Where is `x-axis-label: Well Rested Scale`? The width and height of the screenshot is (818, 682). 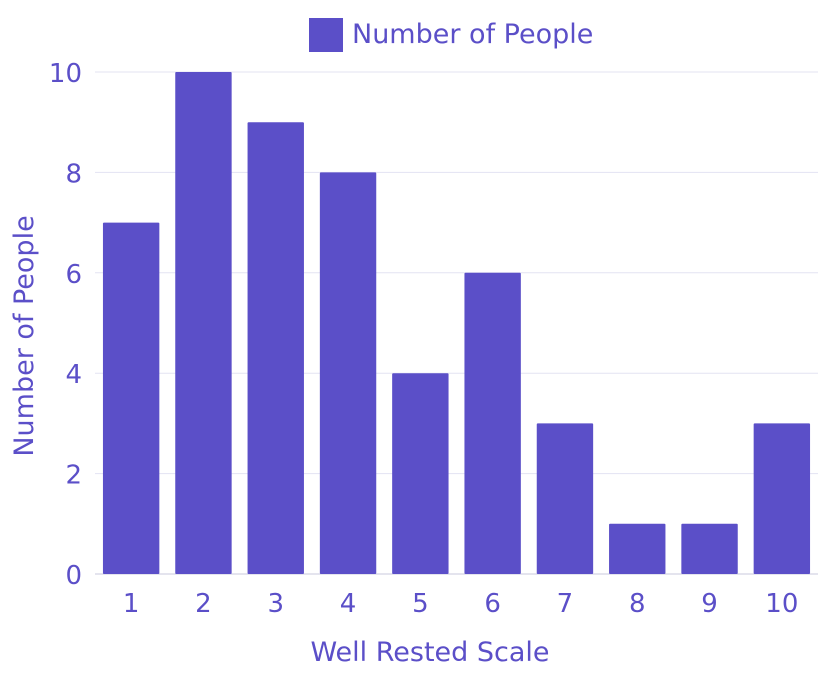
x-axis-label: Well Rested Scale is located at coordinates (429, 652).